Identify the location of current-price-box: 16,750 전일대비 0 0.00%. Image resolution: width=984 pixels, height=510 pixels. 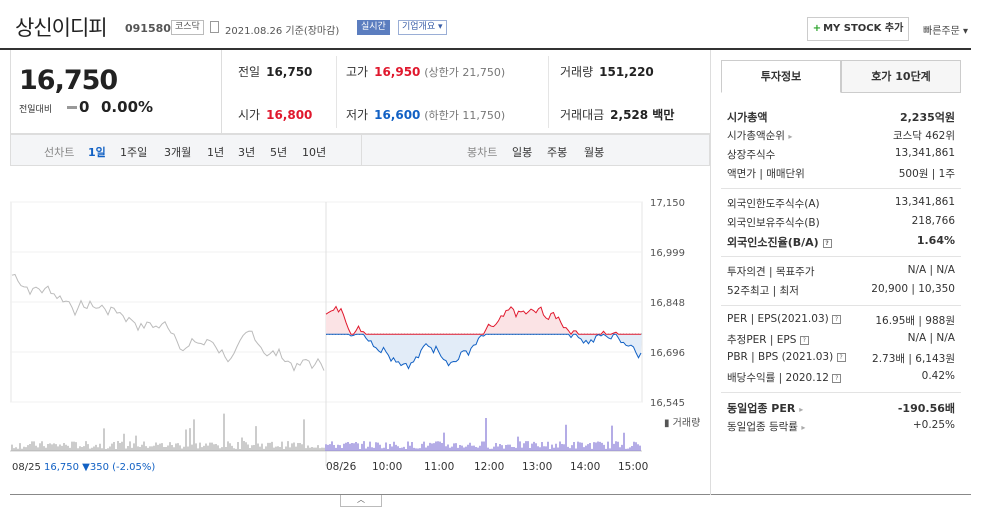
(116, 92).